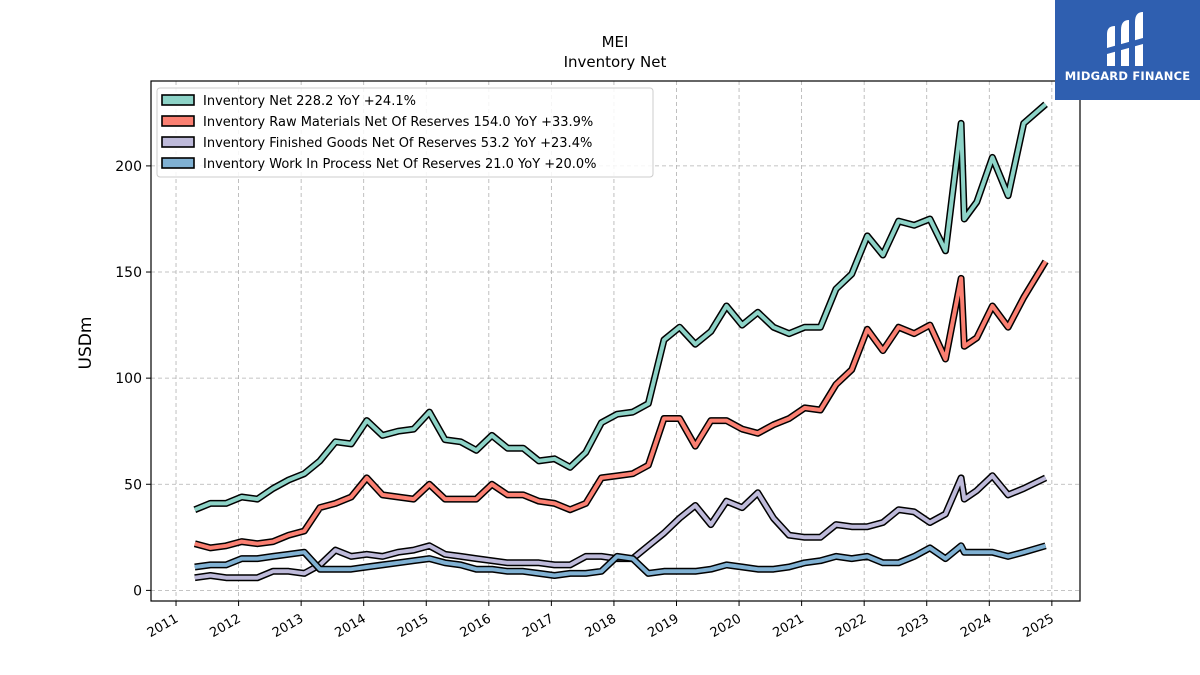 Image resolution: width=1200 pixels, height=675 pixels. What do you see at coordinates (851, 626) in the screenshot?
I see `x-tick-label: 2022` at bounding box center [851, 626].